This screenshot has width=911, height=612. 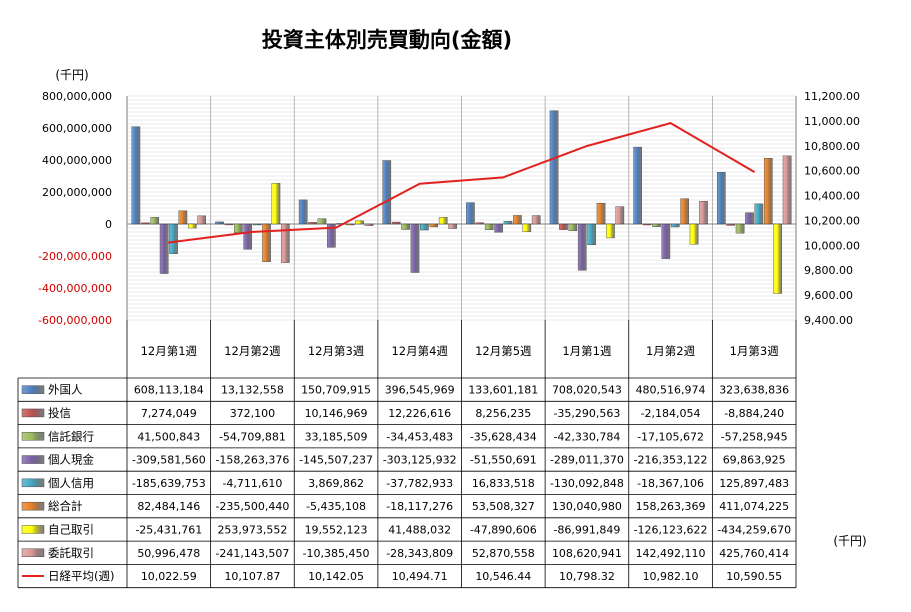 I want to click on table-cell: -216,353,122, so click(x=671, y=460).